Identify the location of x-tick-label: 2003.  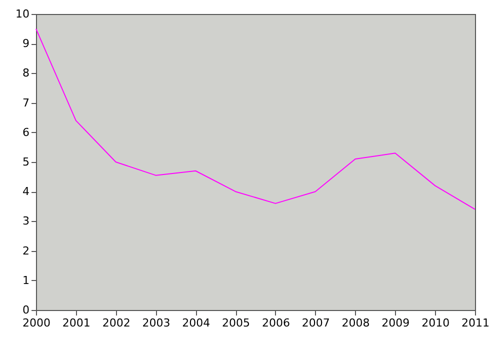
(156, 323).